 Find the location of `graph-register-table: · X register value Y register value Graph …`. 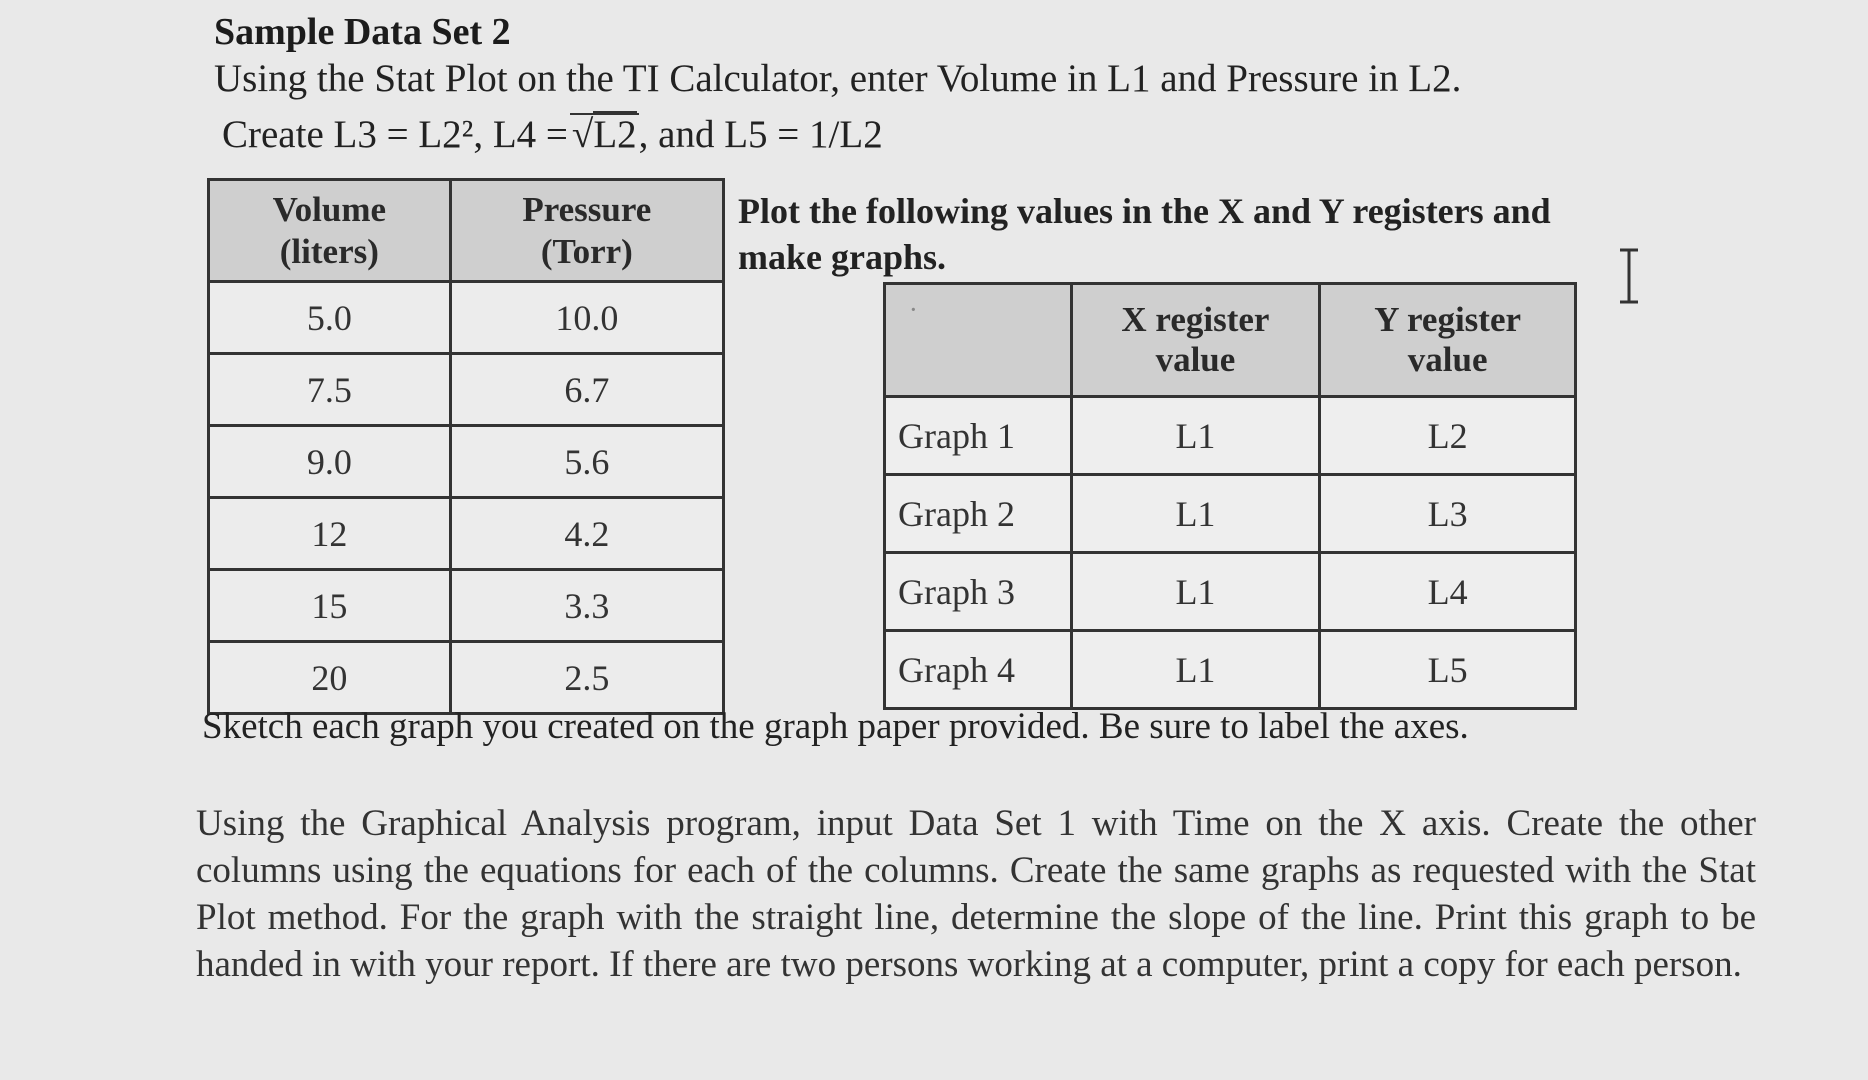

graph-register-table: · X register value Y register value Graph … is located at coordinates (1230, 496).